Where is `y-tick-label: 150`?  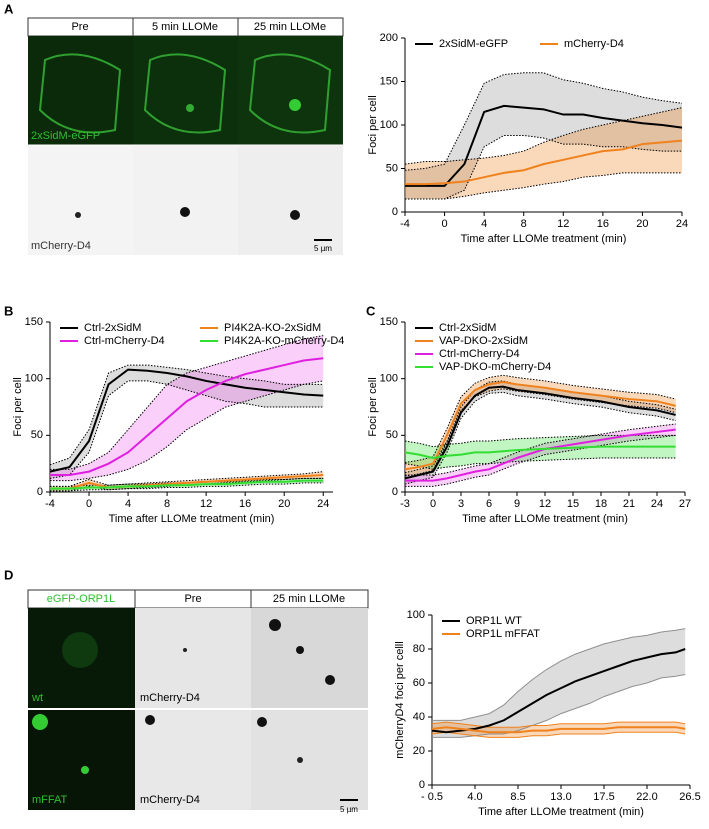
y-tick-label: 150 is located at coordinates (389, 322).